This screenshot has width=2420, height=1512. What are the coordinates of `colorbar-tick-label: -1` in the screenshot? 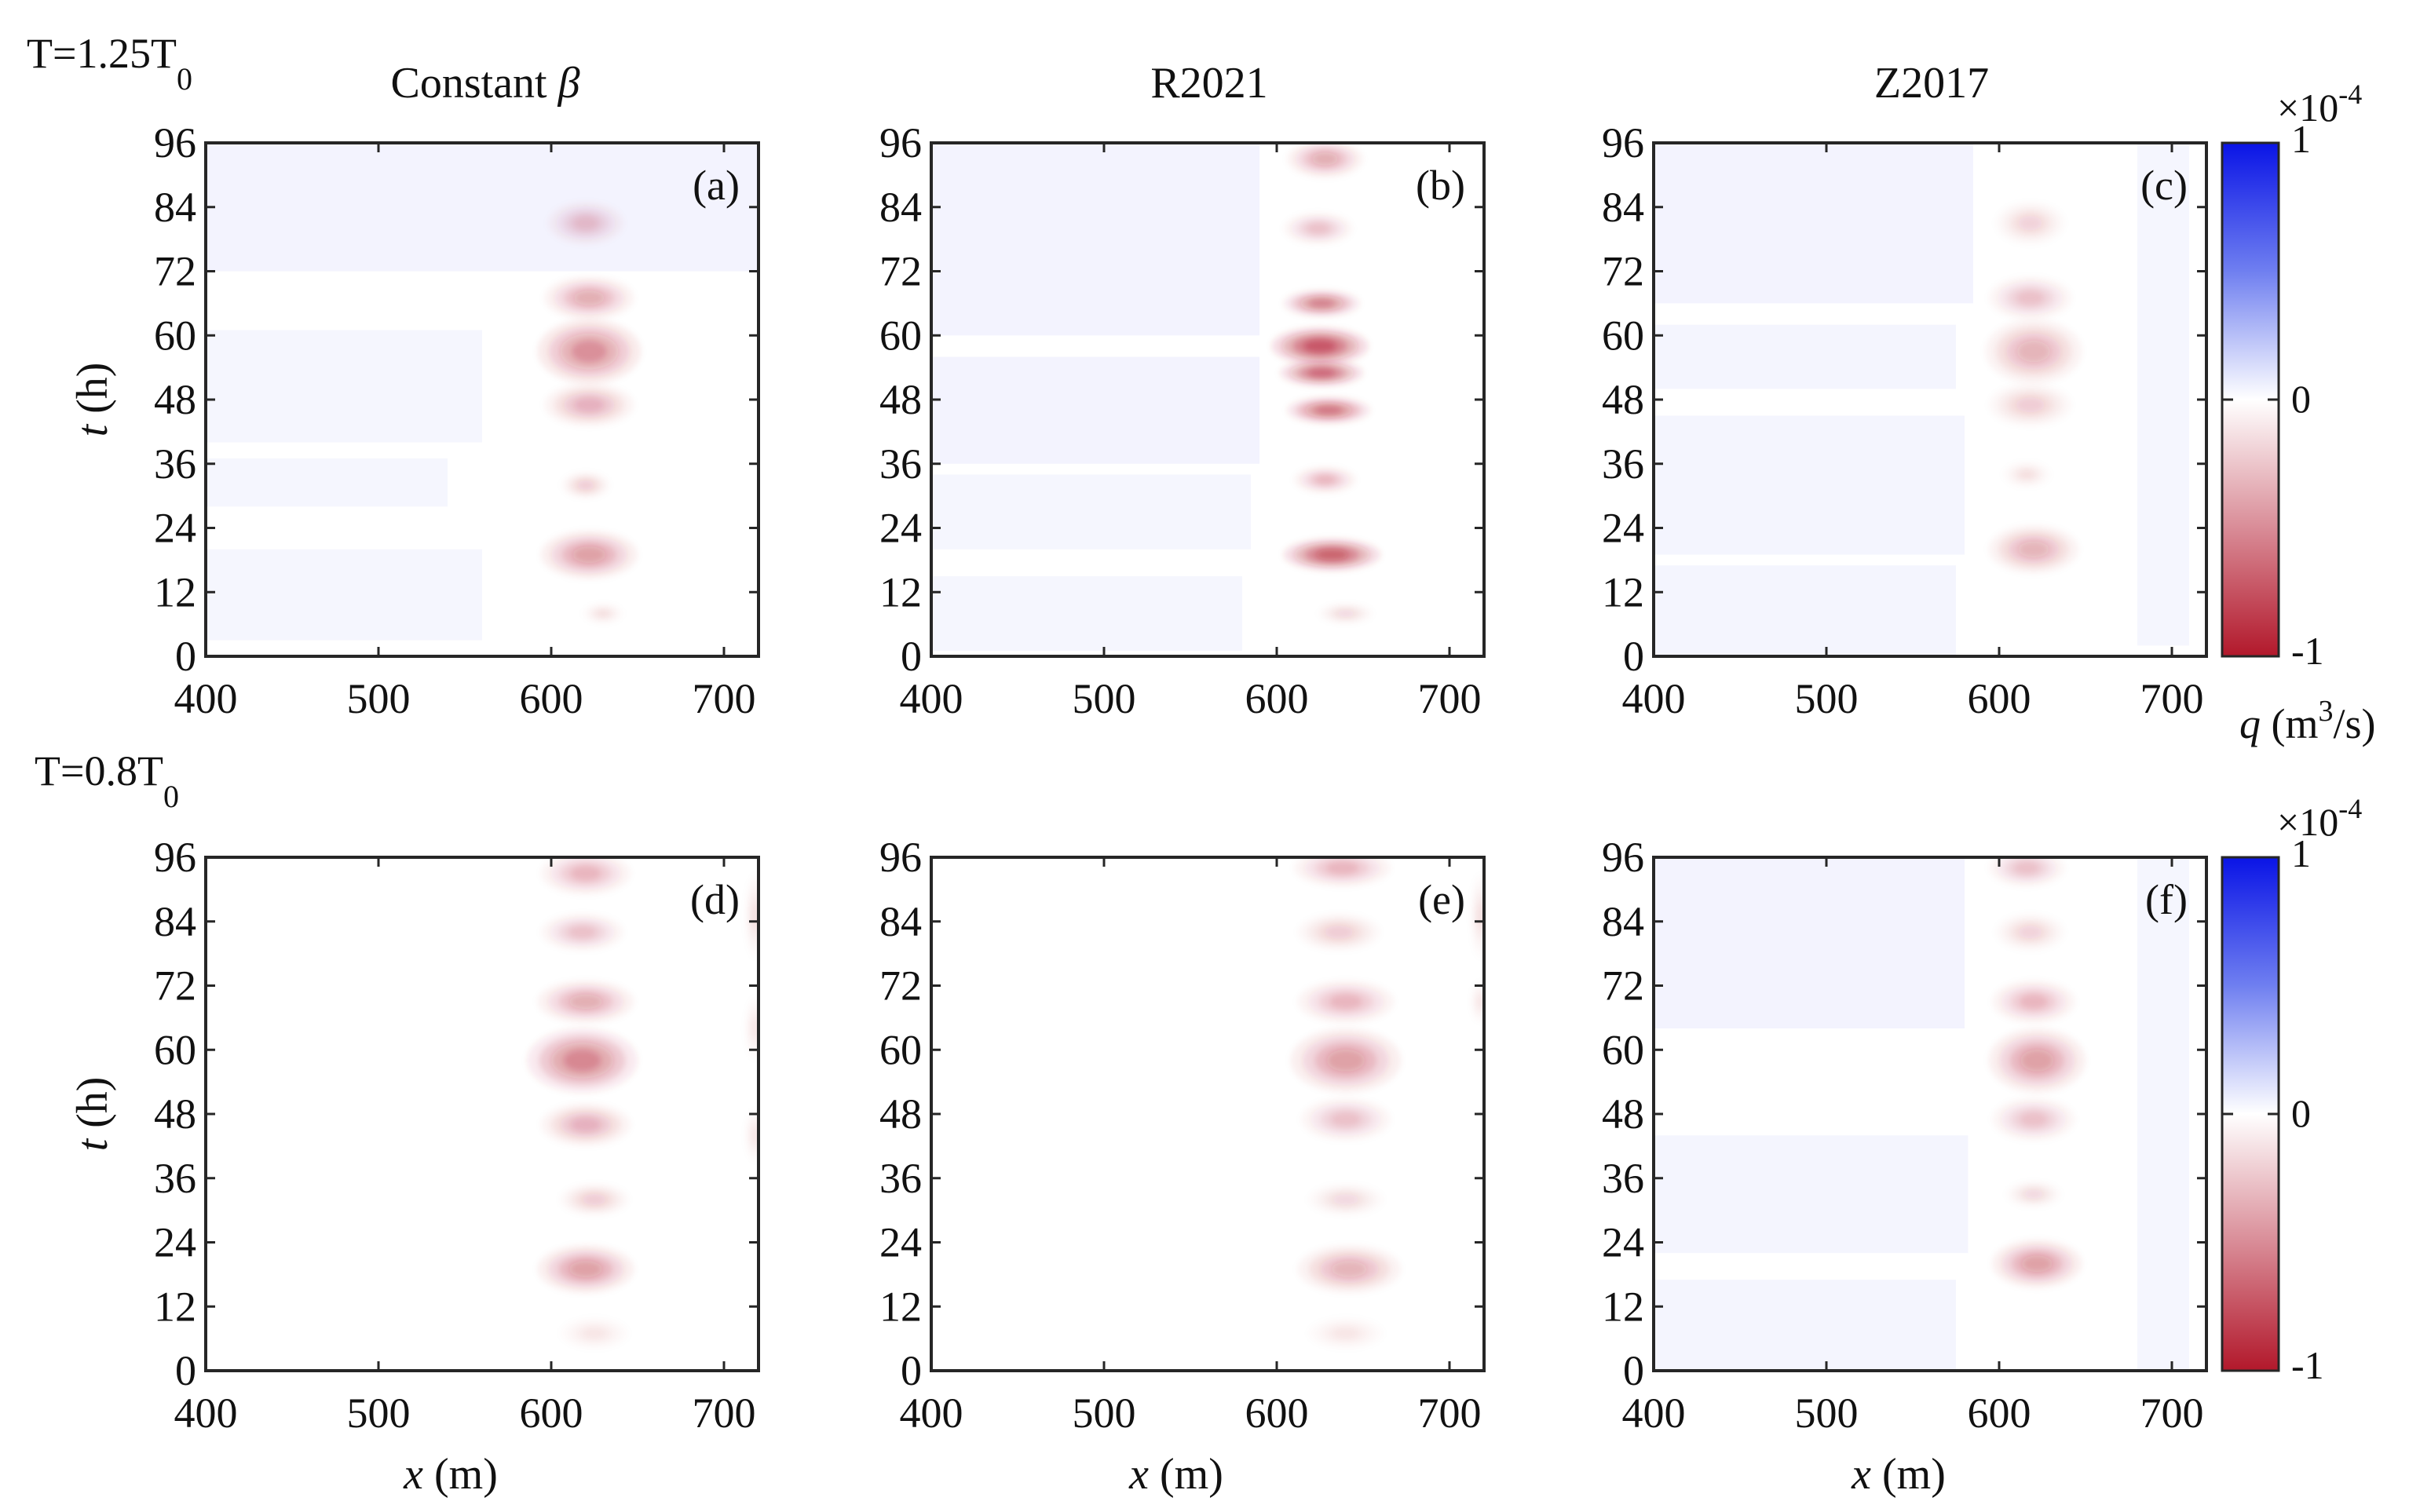 It's located at (2307, 1365).